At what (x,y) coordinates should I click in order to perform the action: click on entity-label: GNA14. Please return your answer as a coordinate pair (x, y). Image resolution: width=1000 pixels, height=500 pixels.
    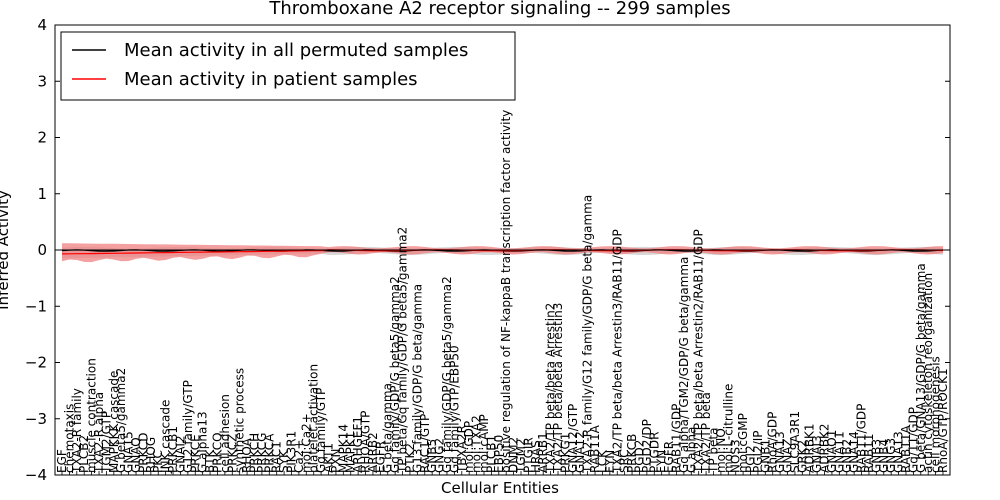
    Looking at the image, I should click on (854, 452).